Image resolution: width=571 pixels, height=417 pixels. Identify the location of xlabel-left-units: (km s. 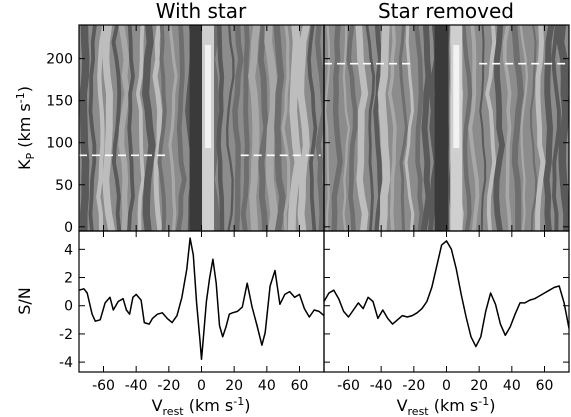
(209, 405).